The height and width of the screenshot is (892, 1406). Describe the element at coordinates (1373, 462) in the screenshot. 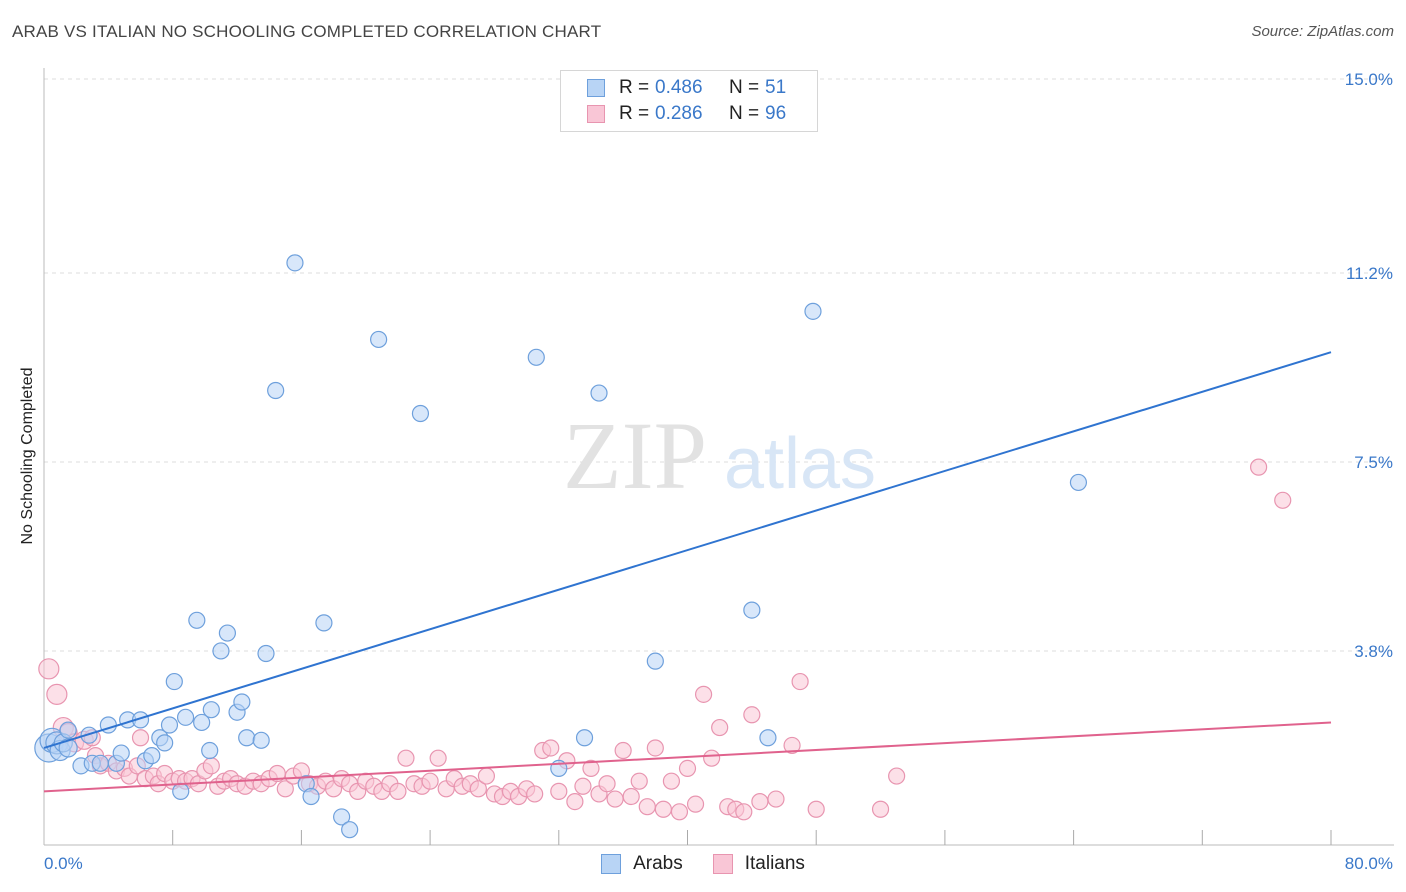

I see `y-tick-label: 7.5%` at that location.